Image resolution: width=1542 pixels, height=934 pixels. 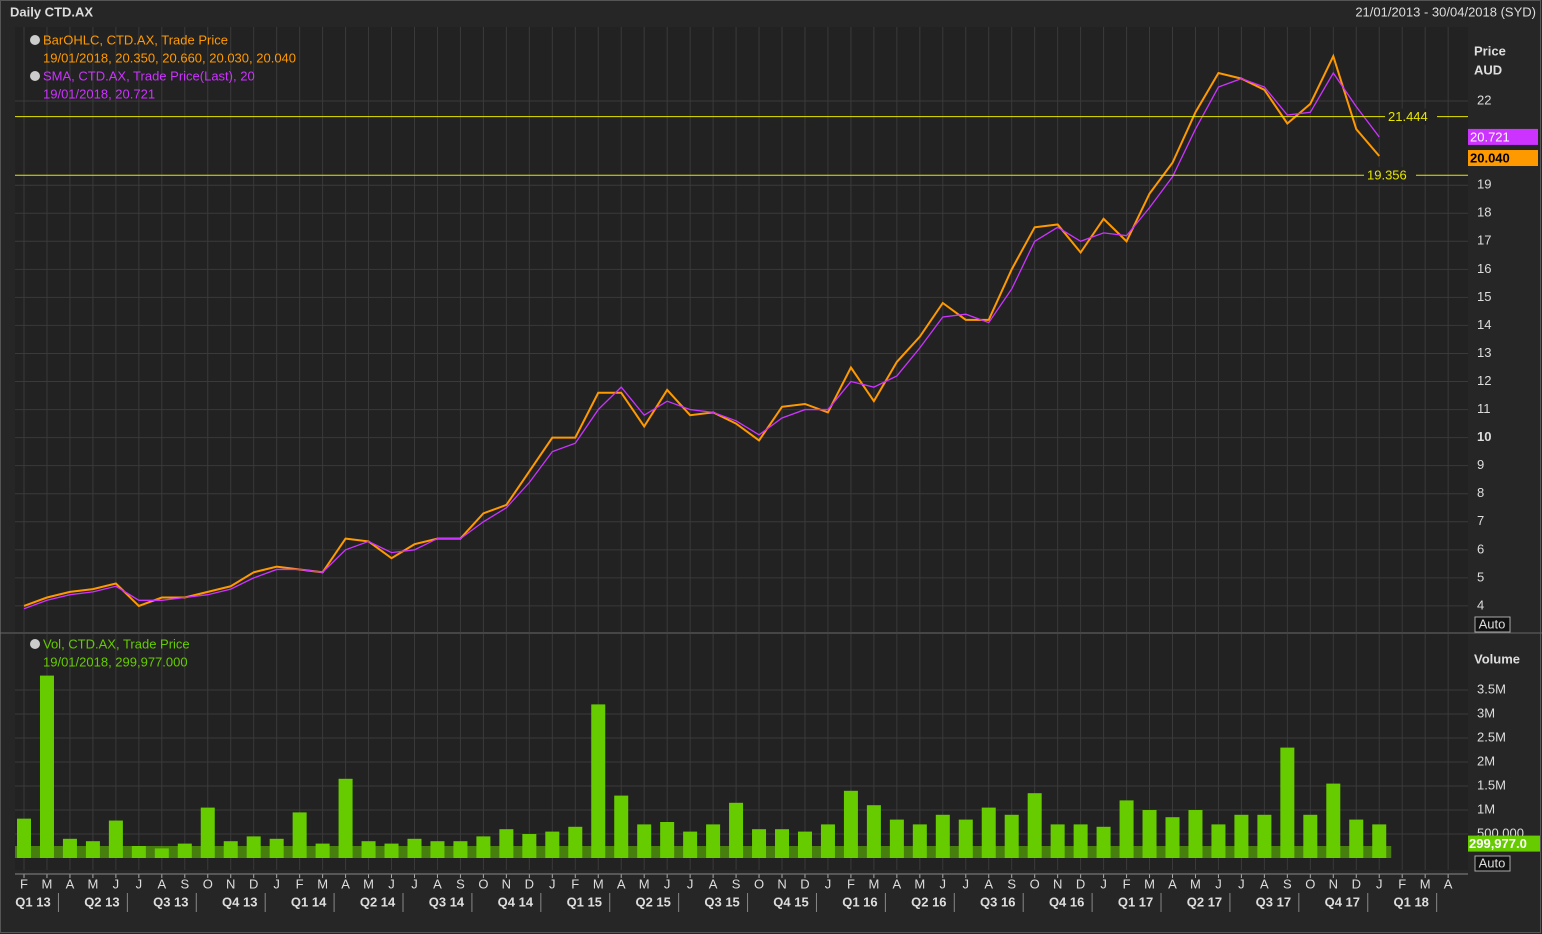 What do you see at coordinates (1484, 212) in the screenshot?
I see `y-tick-label: 18` at bounding box center [1484, 212].